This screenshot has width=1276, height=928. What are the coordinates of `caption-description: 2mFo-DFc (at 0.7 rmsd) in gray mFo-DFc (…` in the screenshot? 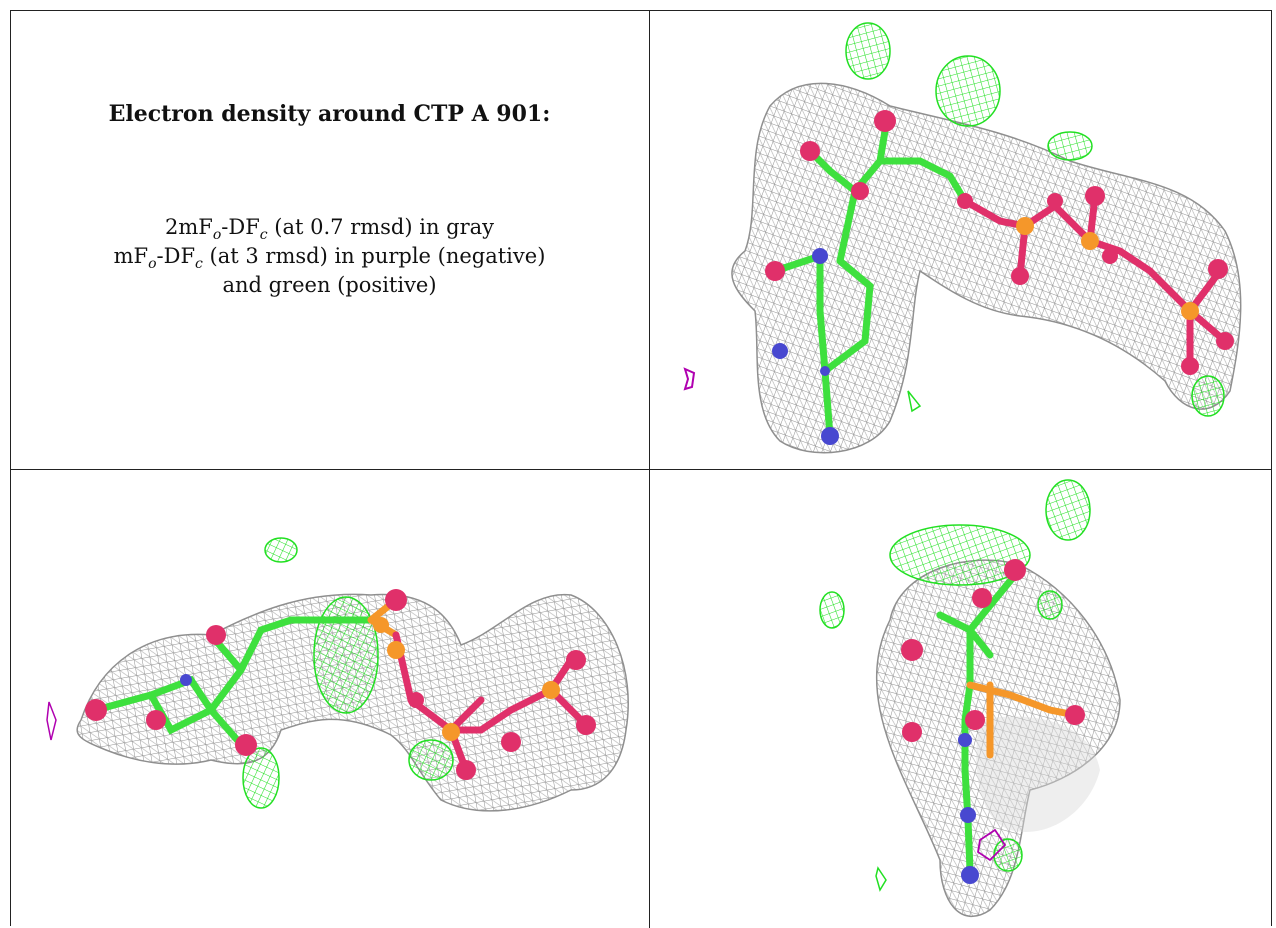 It's located at (329, 256).